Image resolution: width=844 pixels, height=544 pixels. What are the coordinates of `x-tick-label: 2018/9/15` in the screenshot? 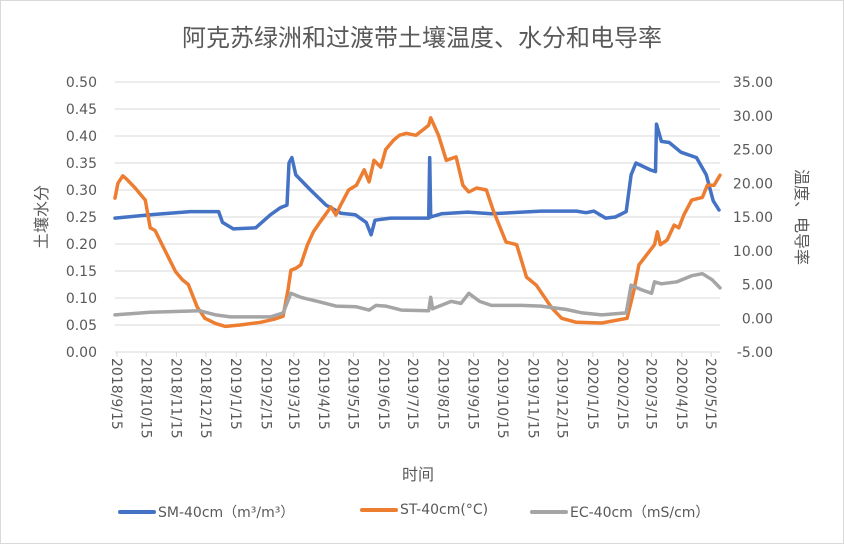 It's located at (116, 394).